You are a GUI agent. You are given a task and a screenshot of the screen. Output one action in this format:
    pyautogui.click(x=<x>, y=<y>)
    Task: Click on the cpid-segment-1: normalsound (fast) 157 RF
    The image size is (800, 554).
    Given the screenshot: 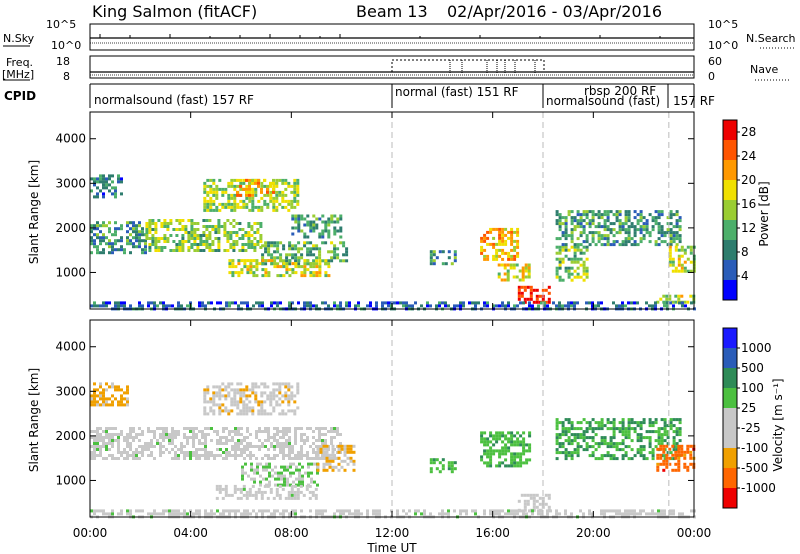 What is the action you would take?
    pyautogui.click(x=174, y=100)
    